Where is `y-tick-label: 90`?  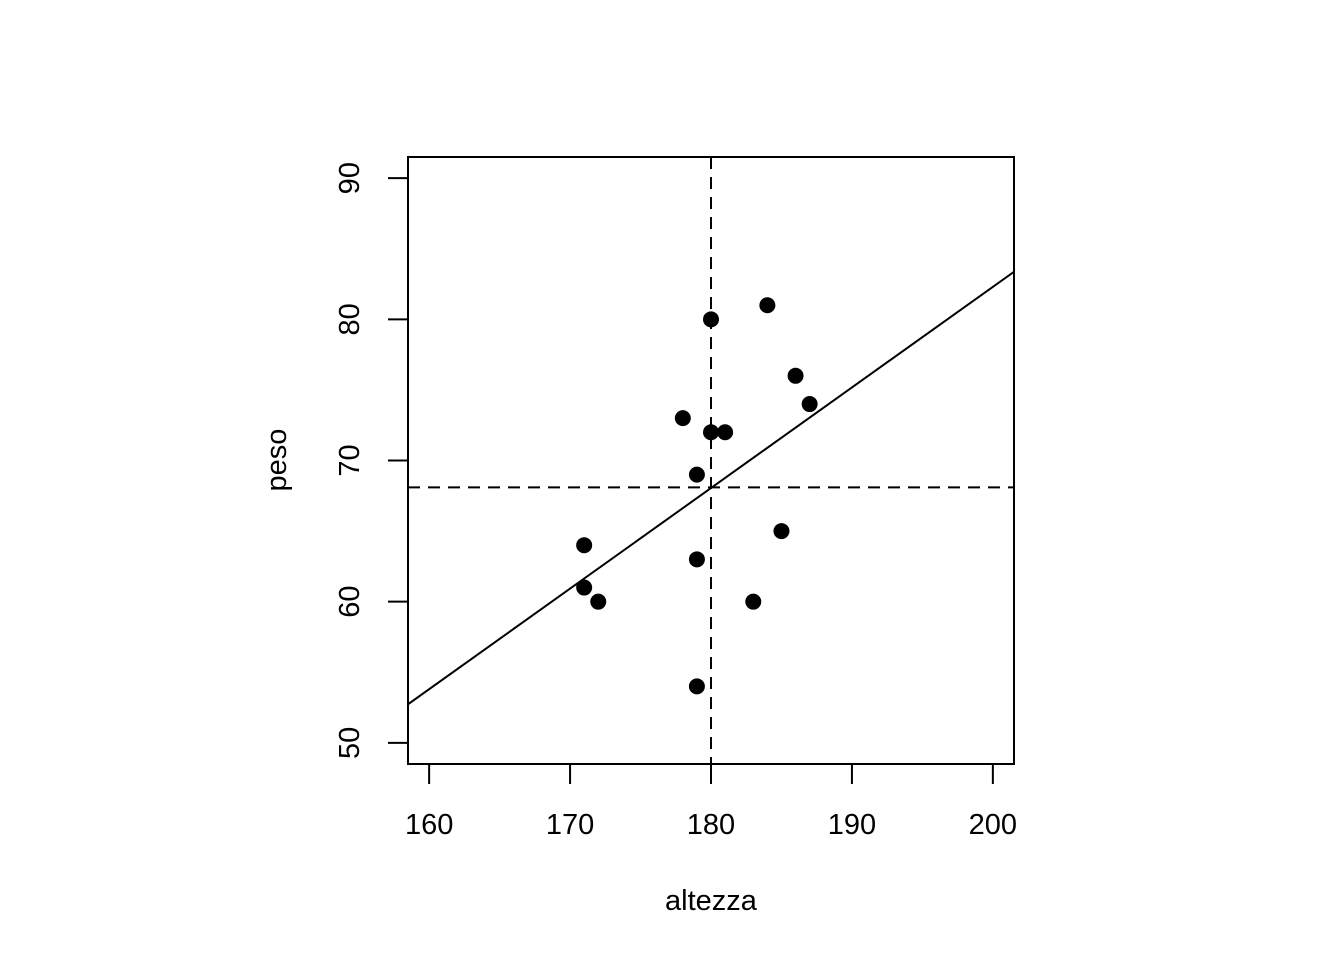 y-tick-label: 90 is located at coordinates (350, 178).